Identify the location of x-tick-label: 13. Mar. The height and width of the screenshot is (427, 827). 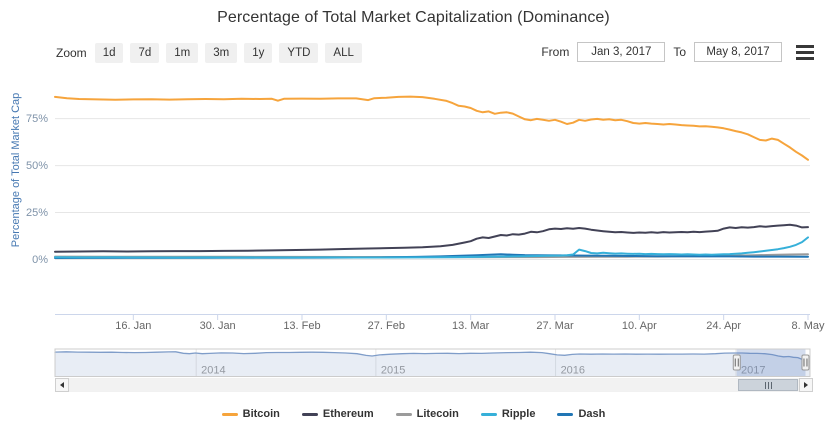
(471, 326).